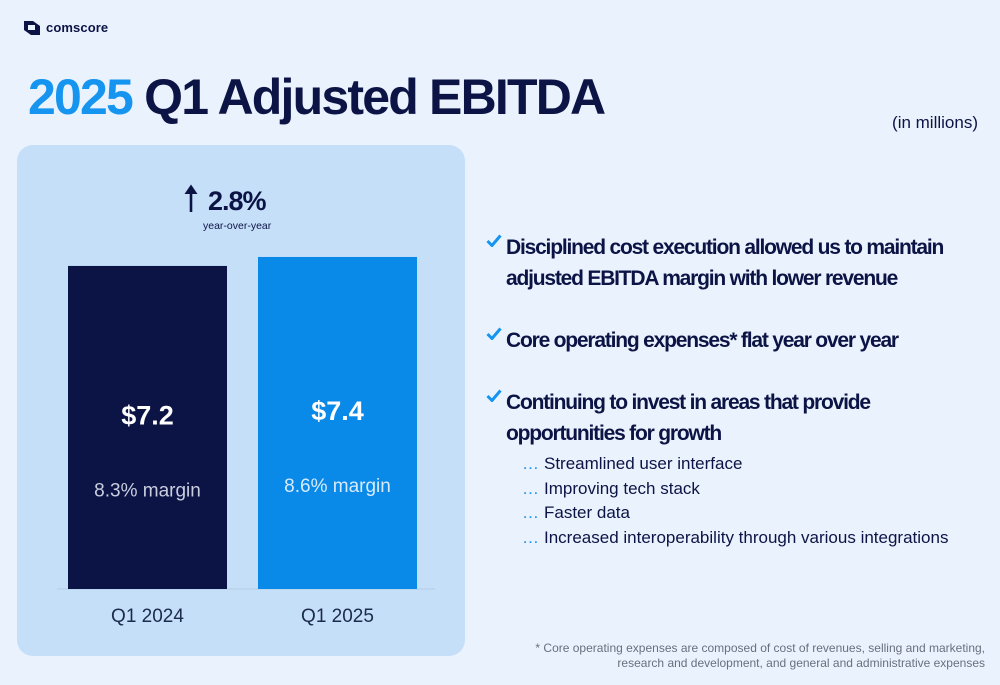 This screenshot has height=685, width=1000. What do you see at coordinates (587, 512) in the screenshot?
I see `sub-bullet-text: Faster data` at bounding box center [587, 512].